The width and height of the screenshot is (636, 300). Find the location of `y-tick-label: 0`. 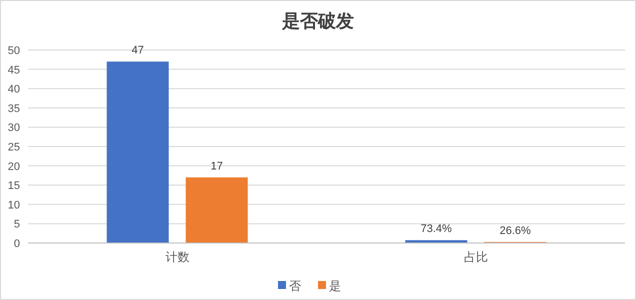

y-tick-label: 0 is located at coordinates (17, 244).